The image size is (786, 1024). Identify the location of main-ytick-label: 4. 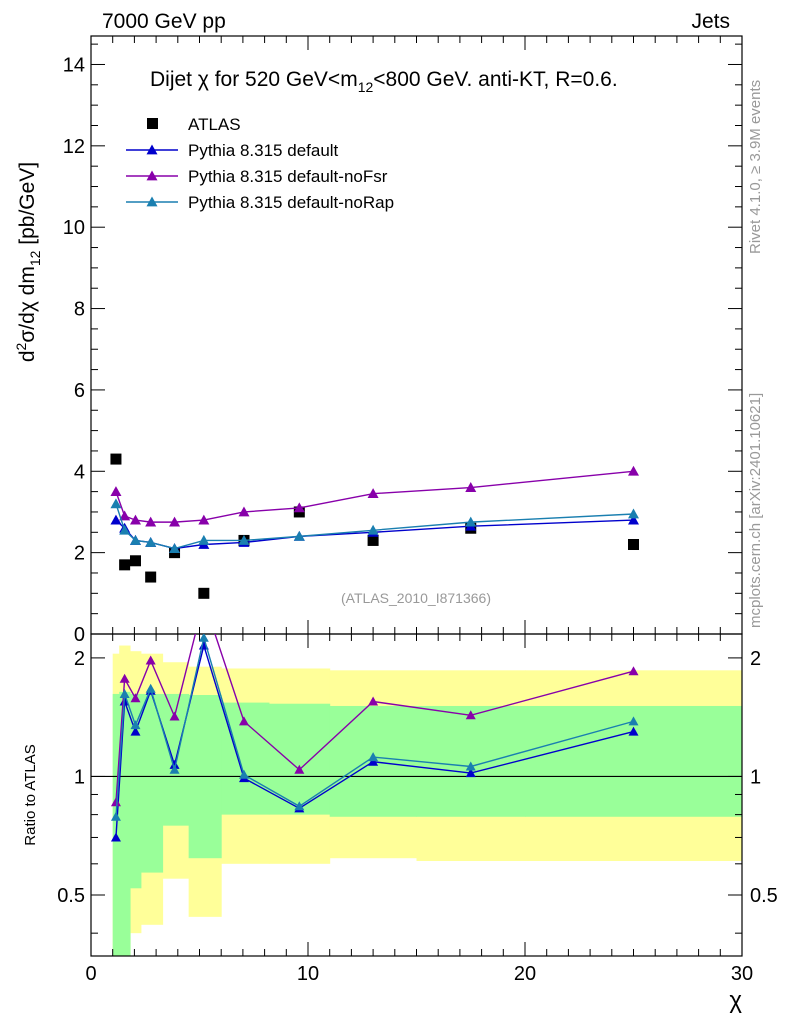
(79, 472).